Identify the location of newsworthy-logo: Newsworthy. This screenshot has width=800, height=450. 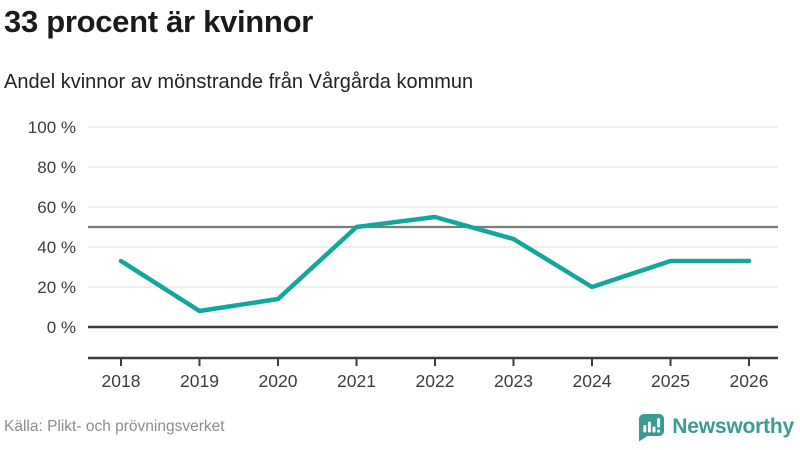
(715, 427).